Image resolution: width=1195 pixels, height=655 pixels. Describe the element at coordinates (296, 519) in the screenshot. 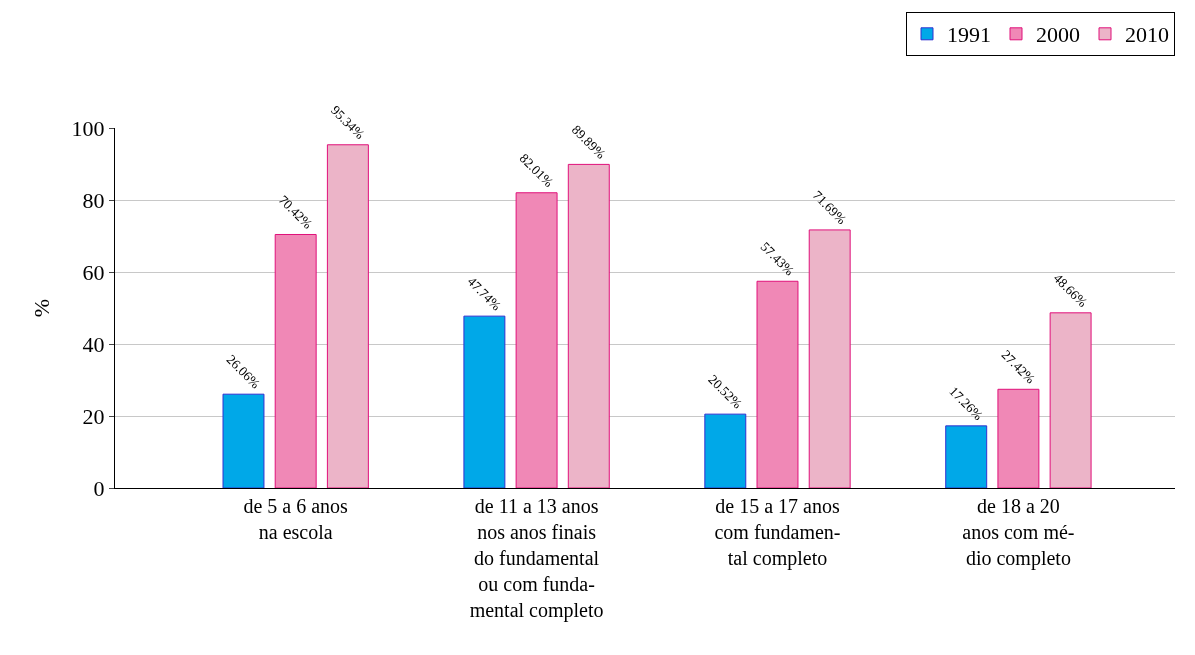

I see `x-tick-label: de 5 a 6 anos na escola` at that location.